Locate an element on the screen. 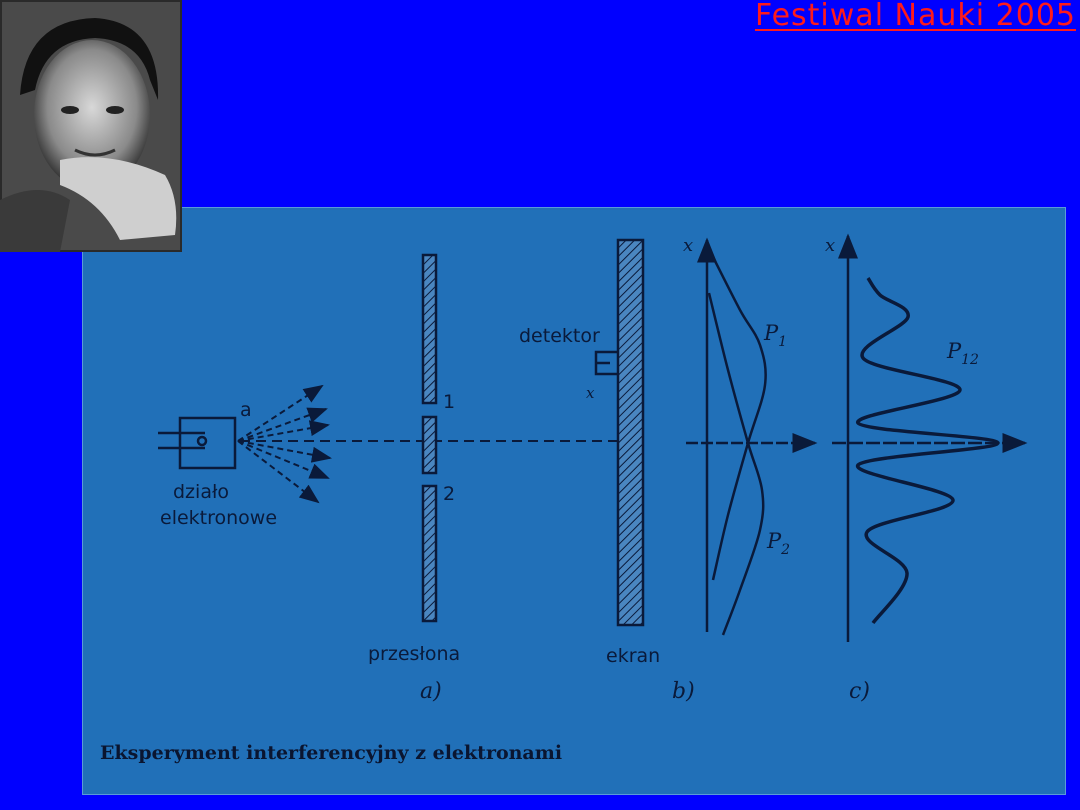 This screenshot has height=810, width=1080. portrait-image is located at coordinates (91, 126).